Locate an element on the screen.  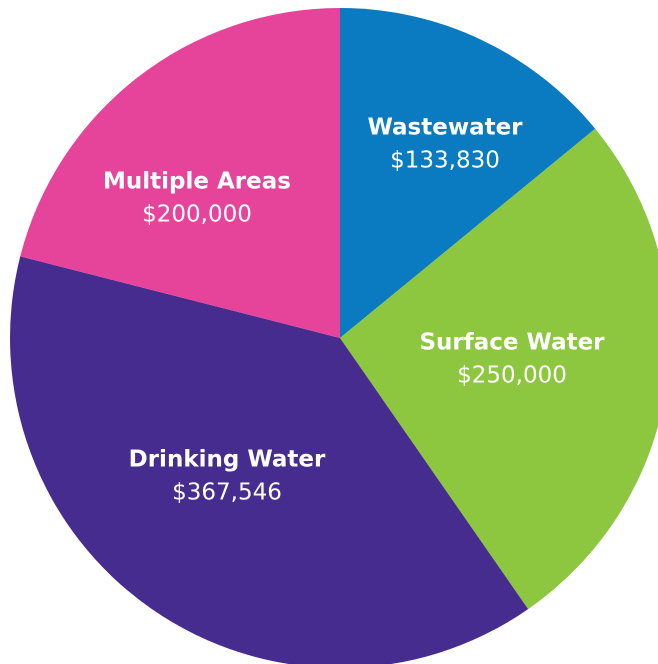
slice-value: $133,830 is located at coordinates (445, 161).